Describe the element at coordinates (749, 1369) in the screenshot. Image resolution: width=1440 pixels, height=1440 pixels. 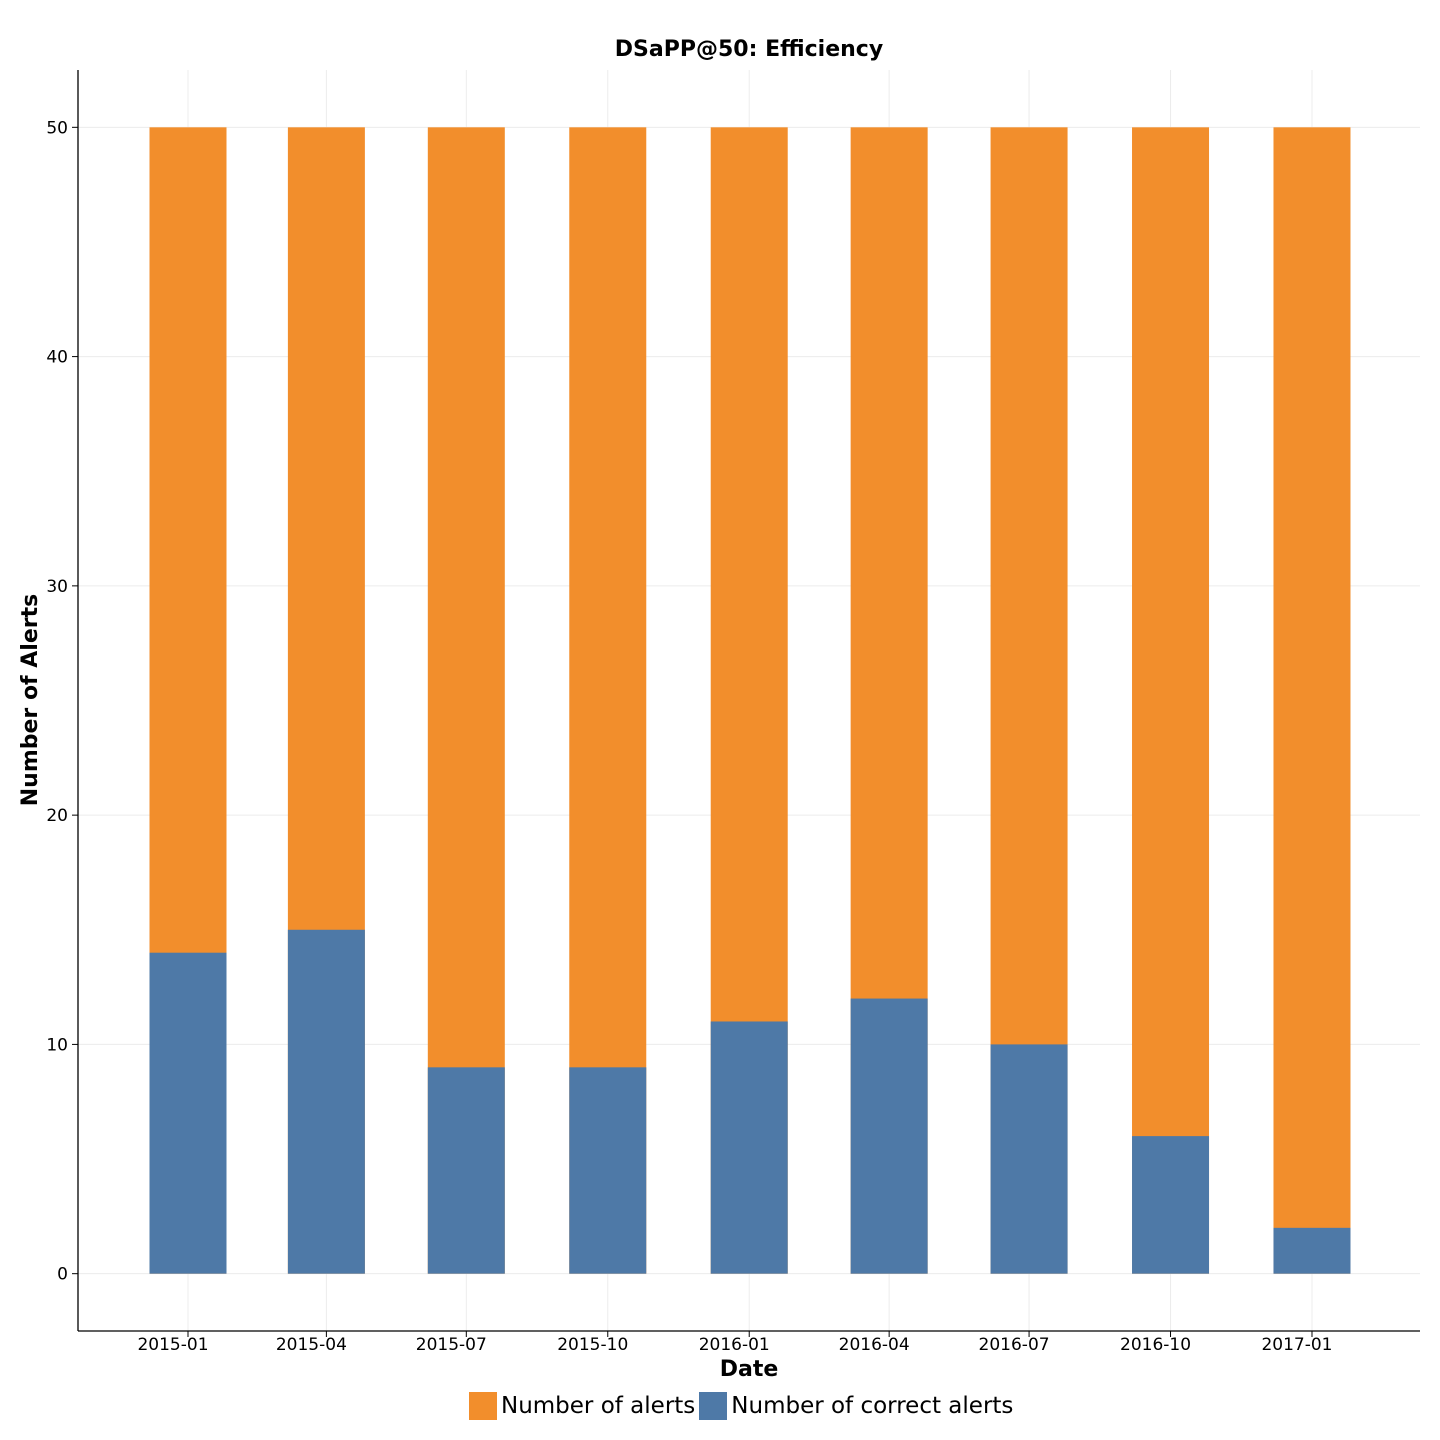
I see `x-axis-label: Date` at that location.